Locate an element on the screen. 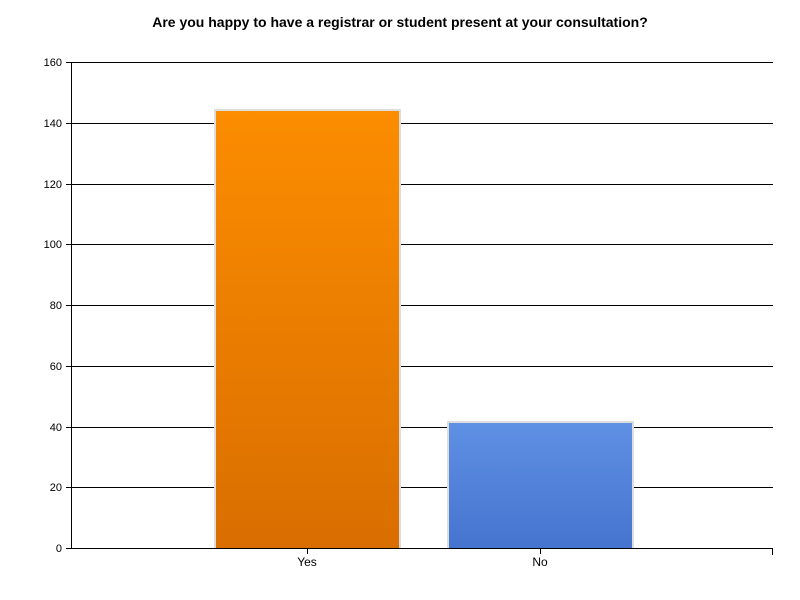  x-axis-line is located at coordinates (419, 548).